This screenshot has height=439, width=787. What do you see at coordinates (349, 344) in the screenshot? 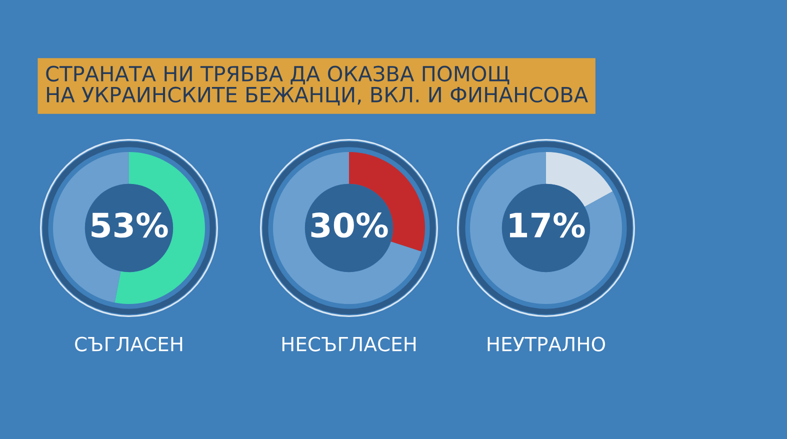
I see `text: НЕСЪГЛАСЕН` at bounding box center [349, 344].